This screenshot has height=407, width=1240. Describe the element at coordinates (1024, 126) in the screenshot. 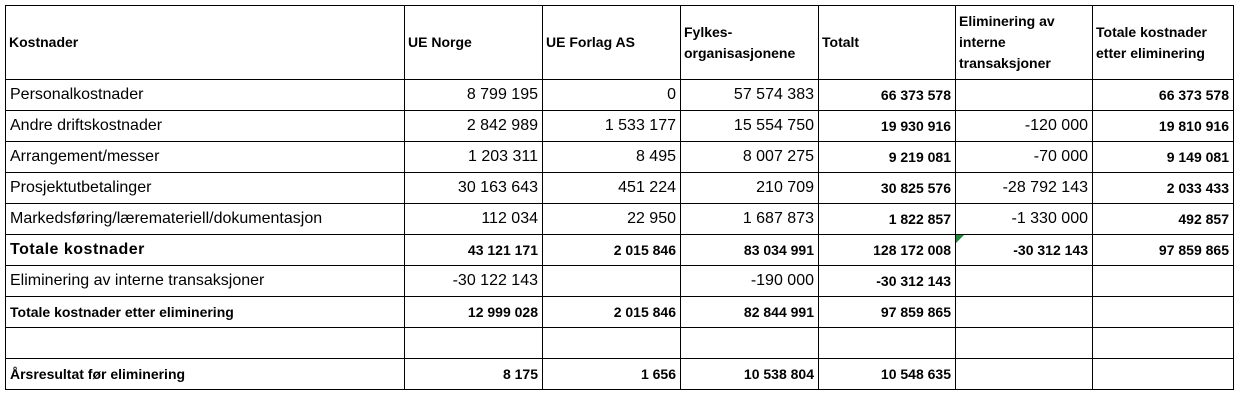

I see `table-cell: -120 000` at that location.